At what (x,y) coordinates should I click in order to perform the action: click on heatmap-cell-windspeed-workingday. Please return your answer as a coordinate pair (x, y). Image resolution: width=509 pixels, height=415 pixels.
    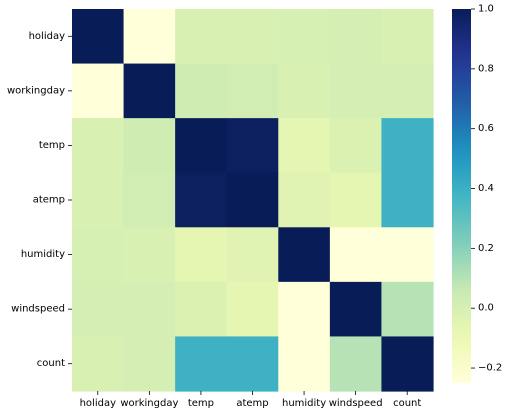
    Looking at the image, I should click on (149, 309).